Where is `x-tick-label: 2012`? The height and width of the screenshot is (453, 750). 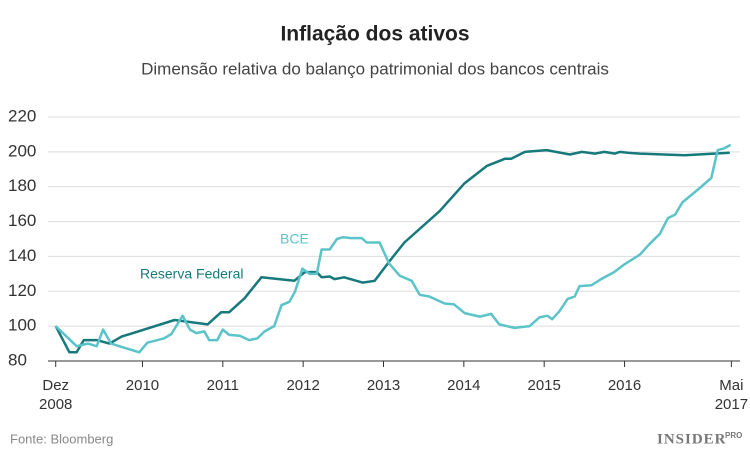 x-tick-label: 2012 is located at coordinates (303, 385).